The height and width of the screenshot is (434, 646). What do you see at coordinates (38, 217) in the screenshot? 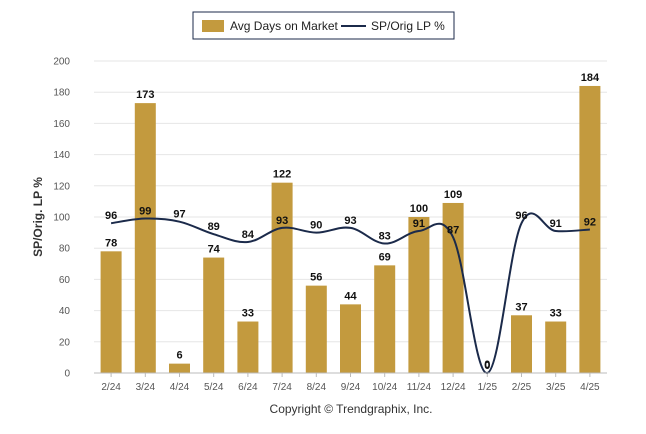
I see `y-axis-title: SP/Orig. LP %` at bounding box center [38, 217].